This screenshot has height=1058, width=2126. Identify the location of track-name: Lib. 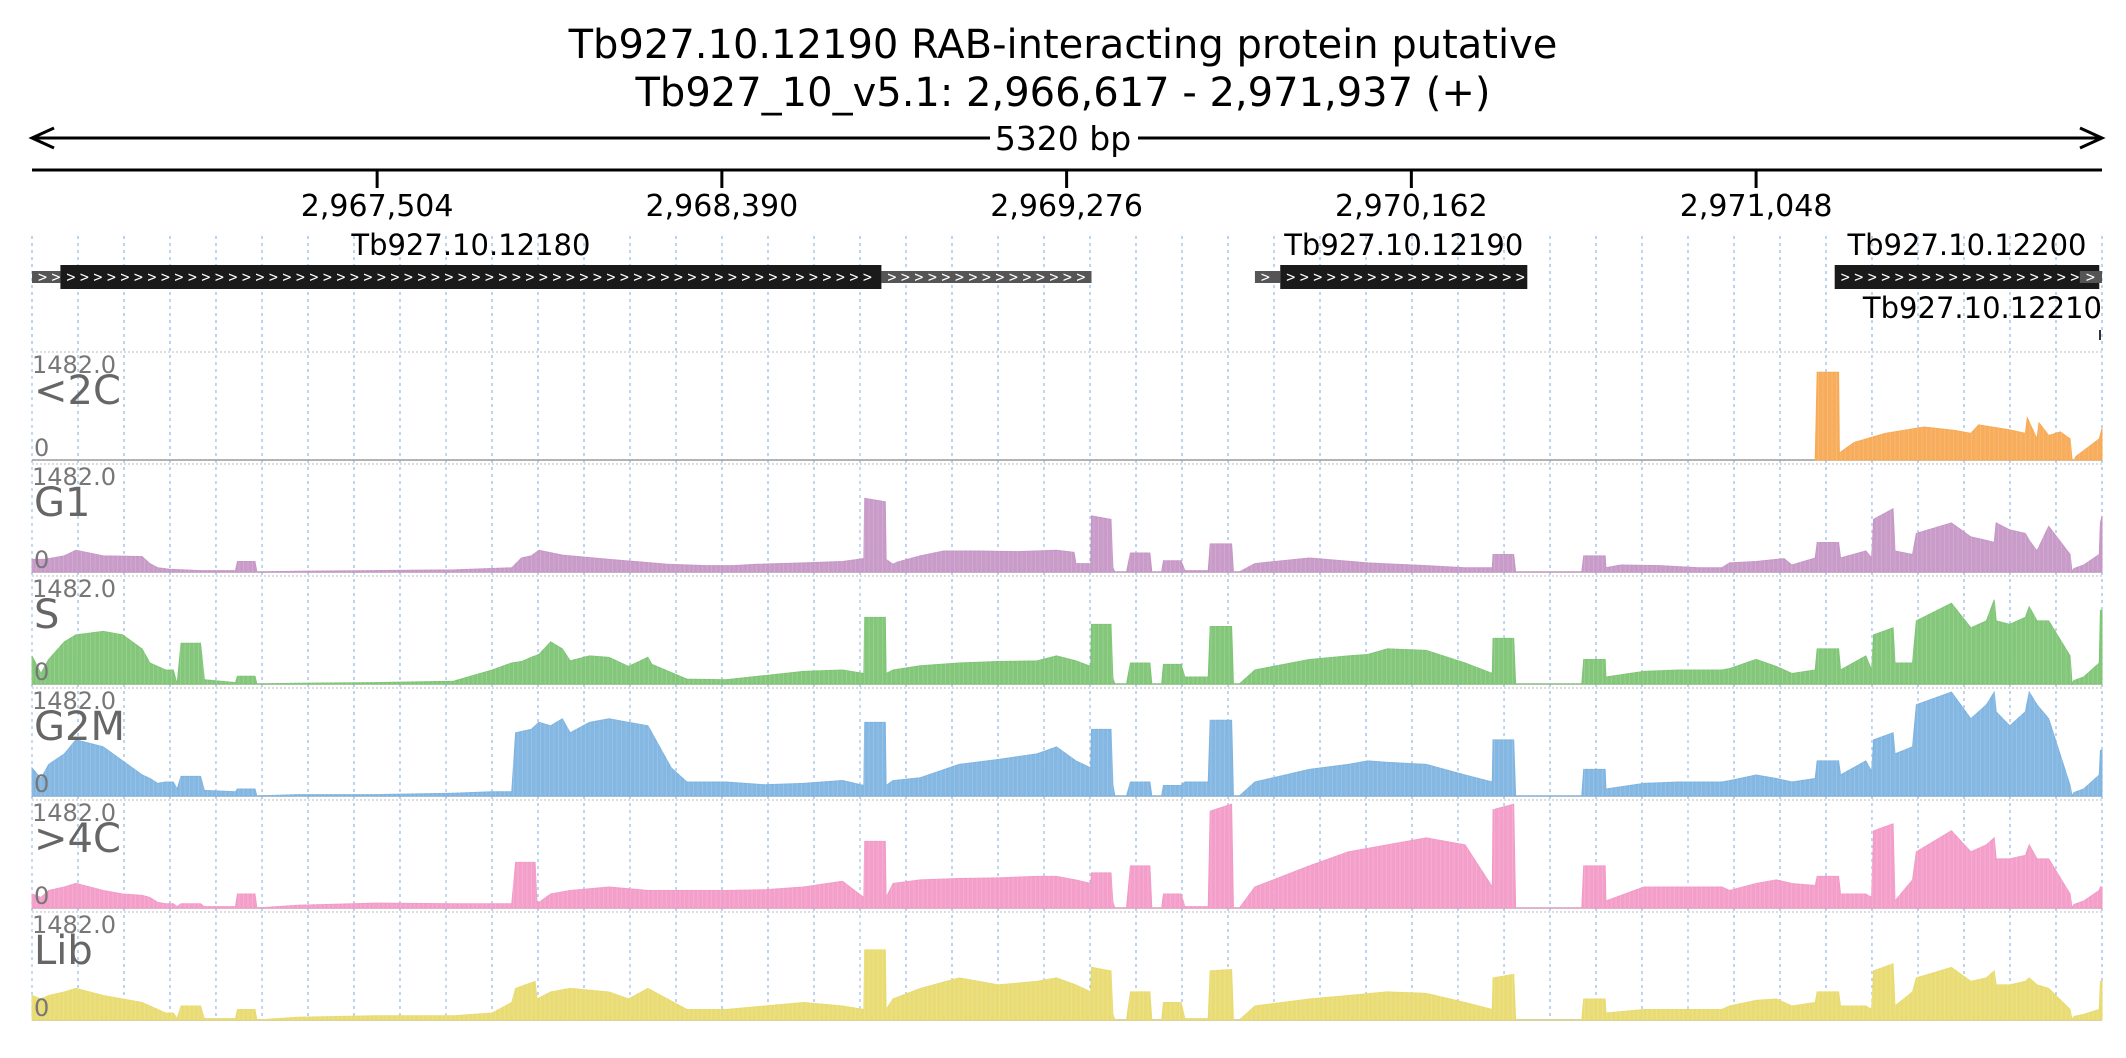
(63, 951).